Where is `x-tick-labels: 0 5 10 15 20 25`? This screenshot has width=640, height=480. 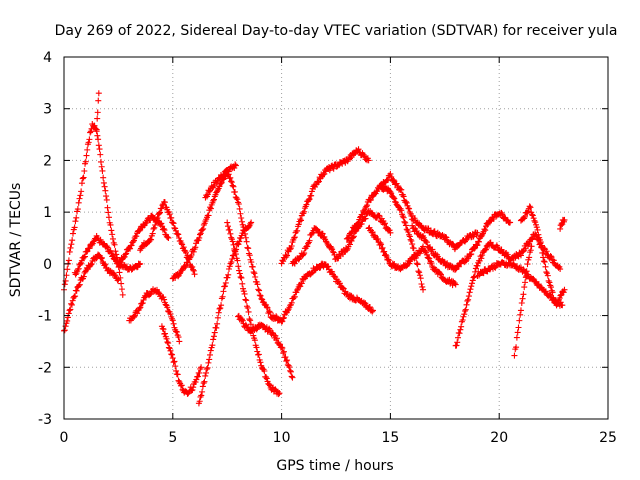 x-tick-labels: 0 5 10 15 20 25 is located at coordinates (338, 438).